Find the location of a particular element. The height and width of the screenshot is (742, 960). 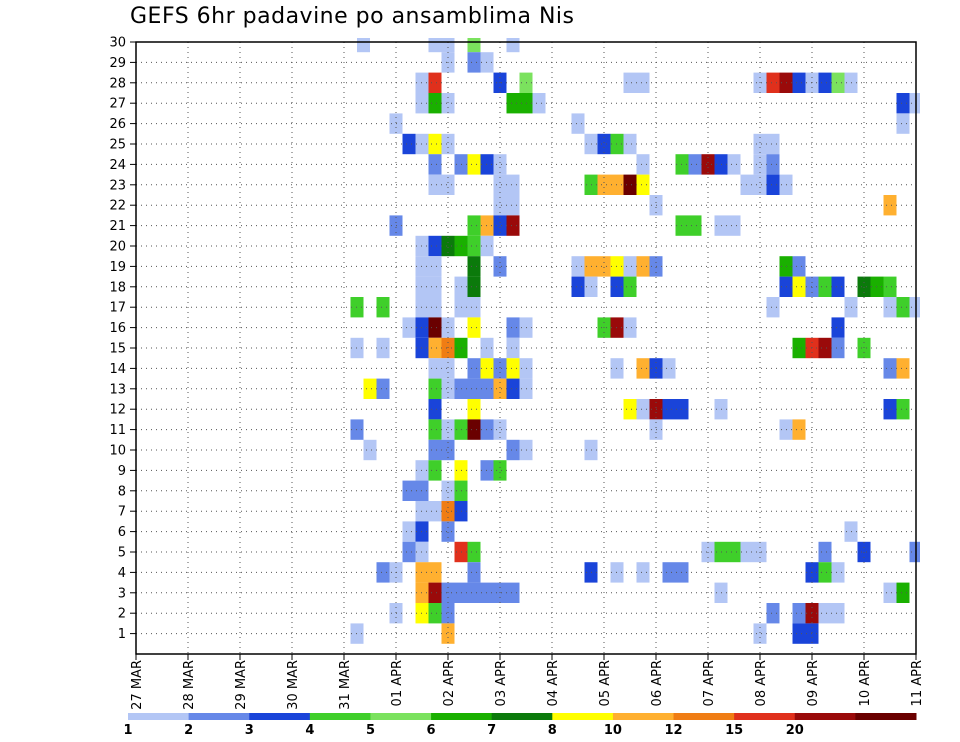

y-tick-label: 26 is located at coordinates (117, 124).